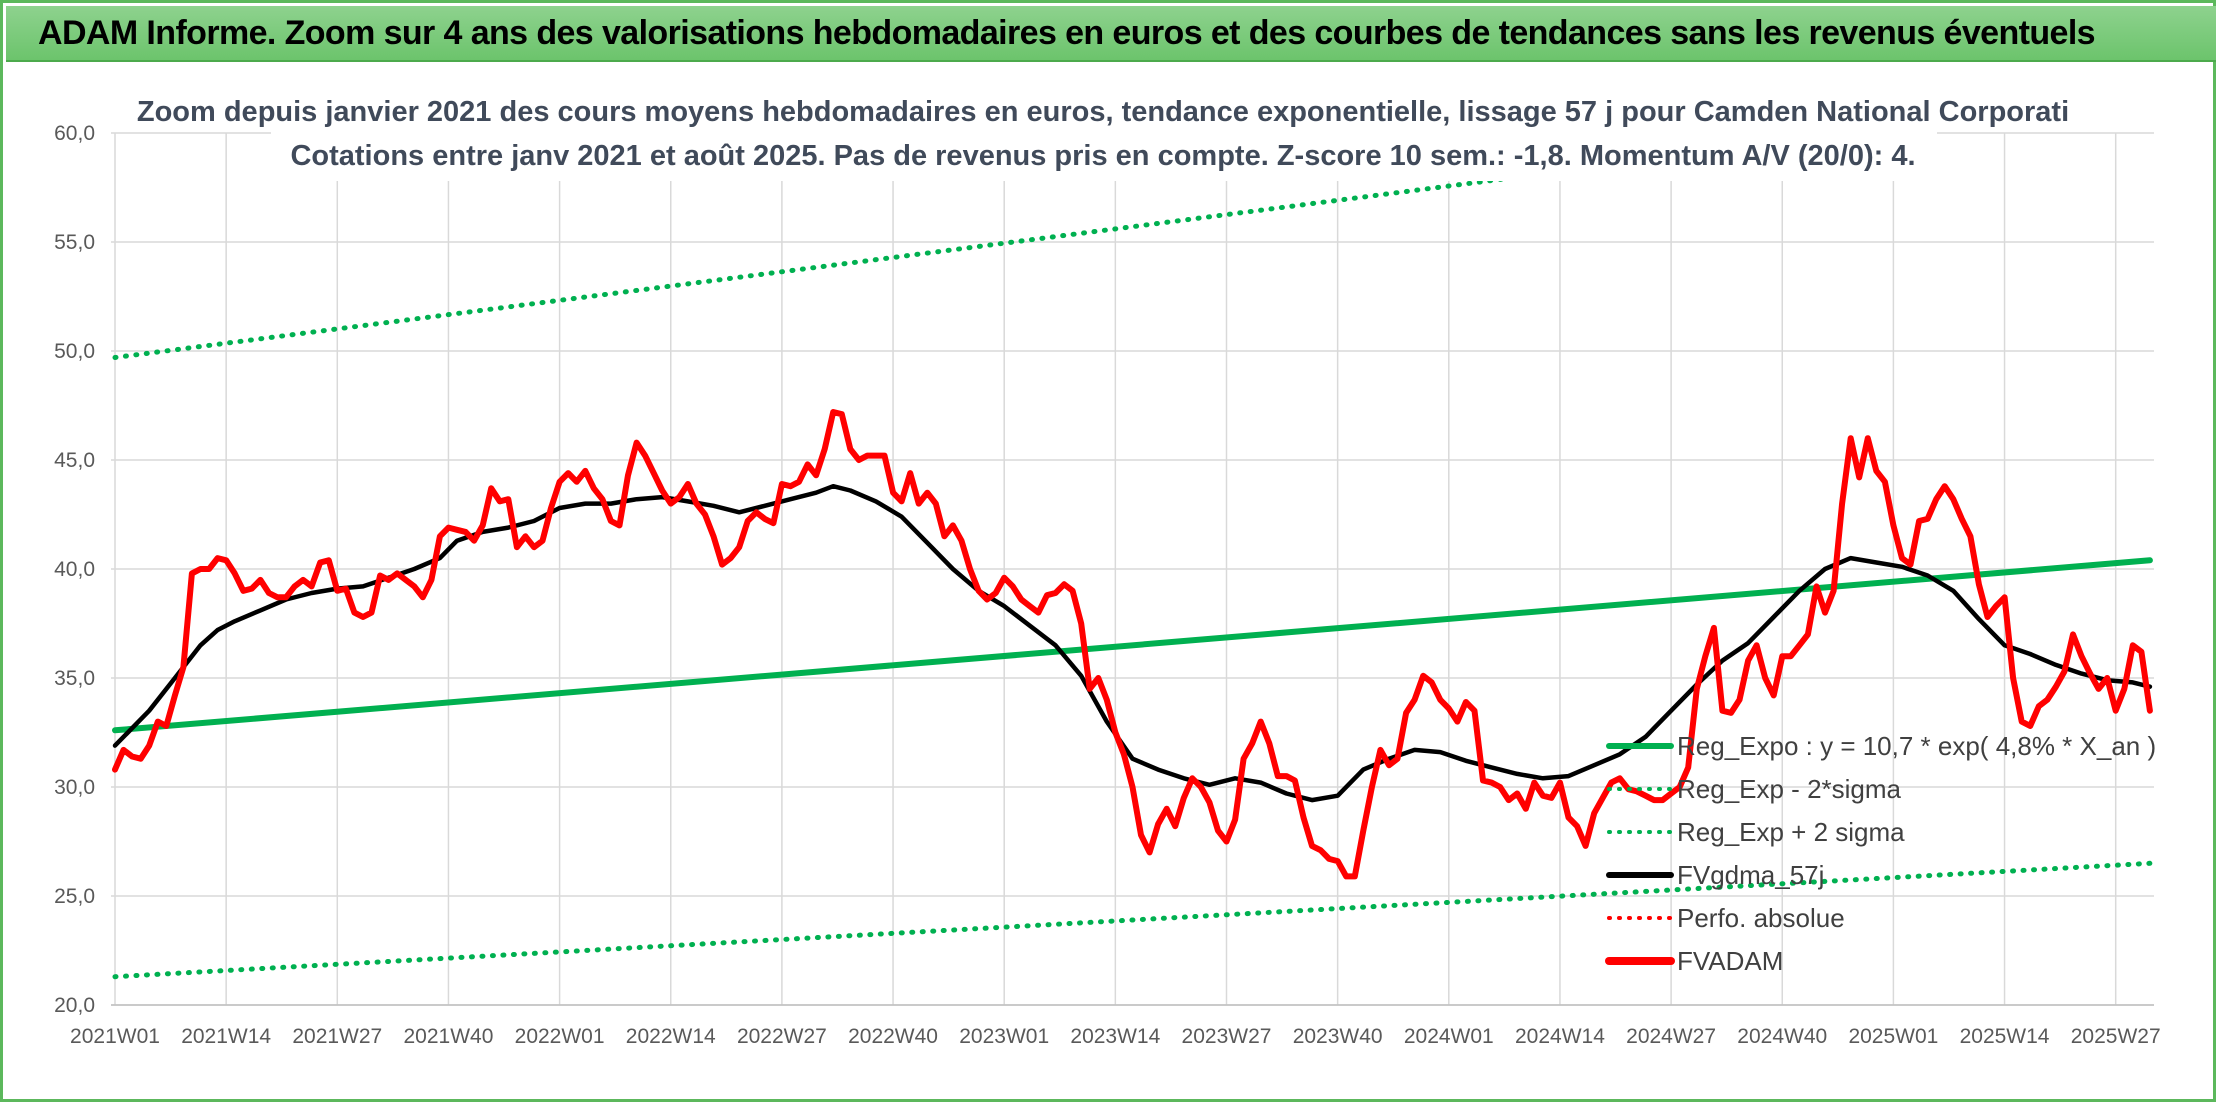 This screenshot has height=1102, width=2216. What do you see at coordinates (1916, 746) in the screenshot?
I see `legend-label: Reg_Expo : y = 10,7 * exp( 4,8% * X_an )` at bounding box center [1916, 746].